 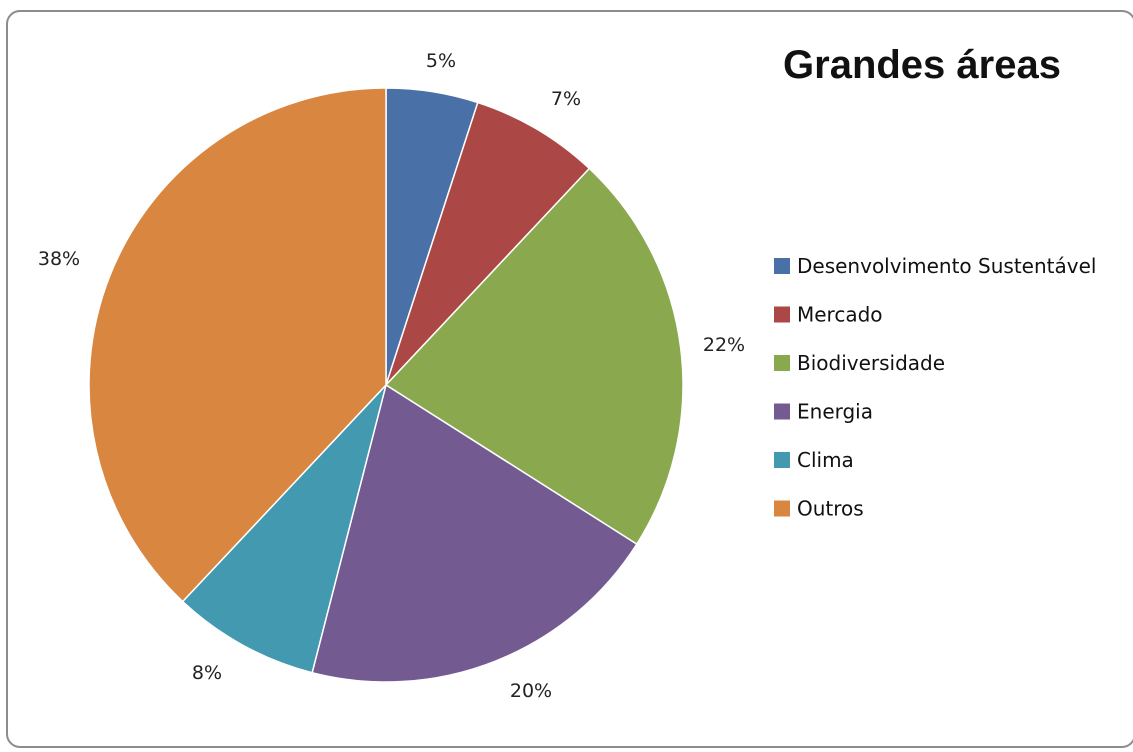 What do you see at coordinates (531, 691) in the screenshot?
I see `data-label: 20%` at bounding box center [531, 691].